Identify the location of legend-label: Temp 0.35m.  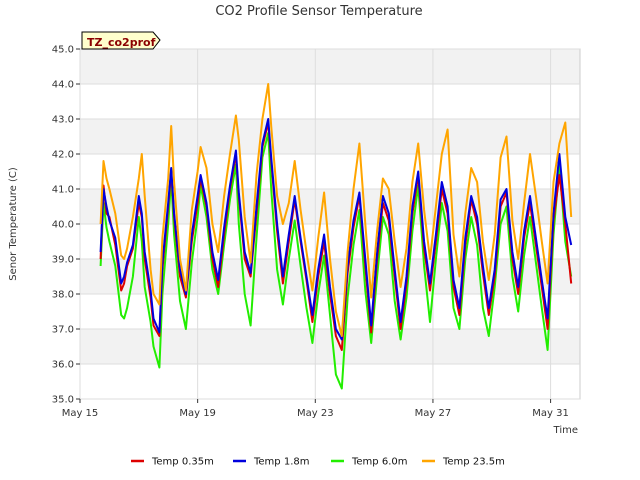
(182, 462).